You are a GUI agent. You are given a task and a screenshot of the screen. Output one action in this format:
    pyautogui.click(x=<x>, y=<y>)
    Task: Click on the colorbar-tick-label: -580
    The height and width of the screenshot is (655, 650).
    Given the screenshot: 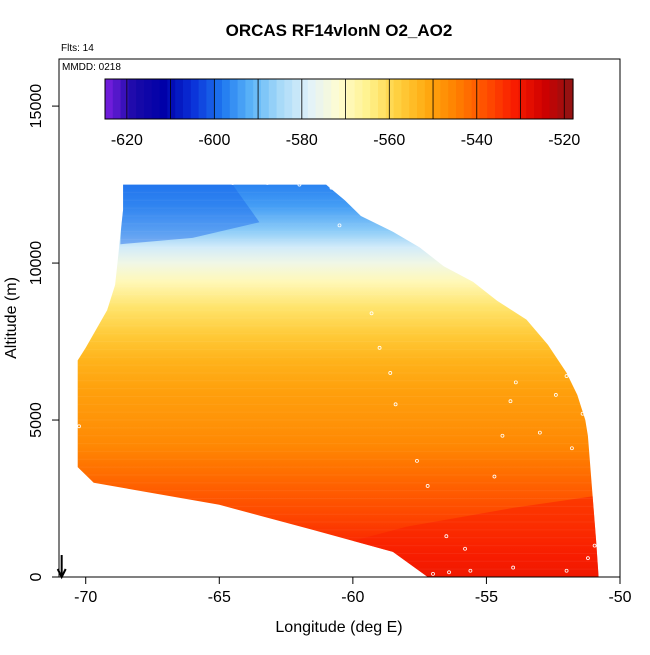 What is the action you would take?
    pyautogui.click(x=302, y=140)
    